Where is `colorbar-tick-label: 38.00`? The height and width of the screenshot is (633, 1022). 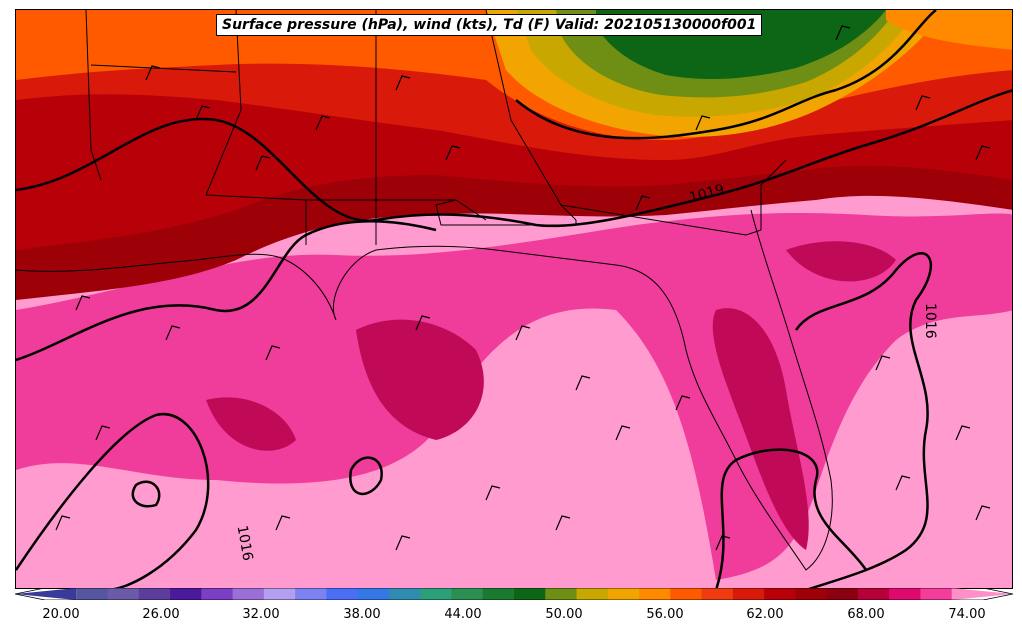 colorbar-tick-label: 38.00 is located at coordinates (362, 614).